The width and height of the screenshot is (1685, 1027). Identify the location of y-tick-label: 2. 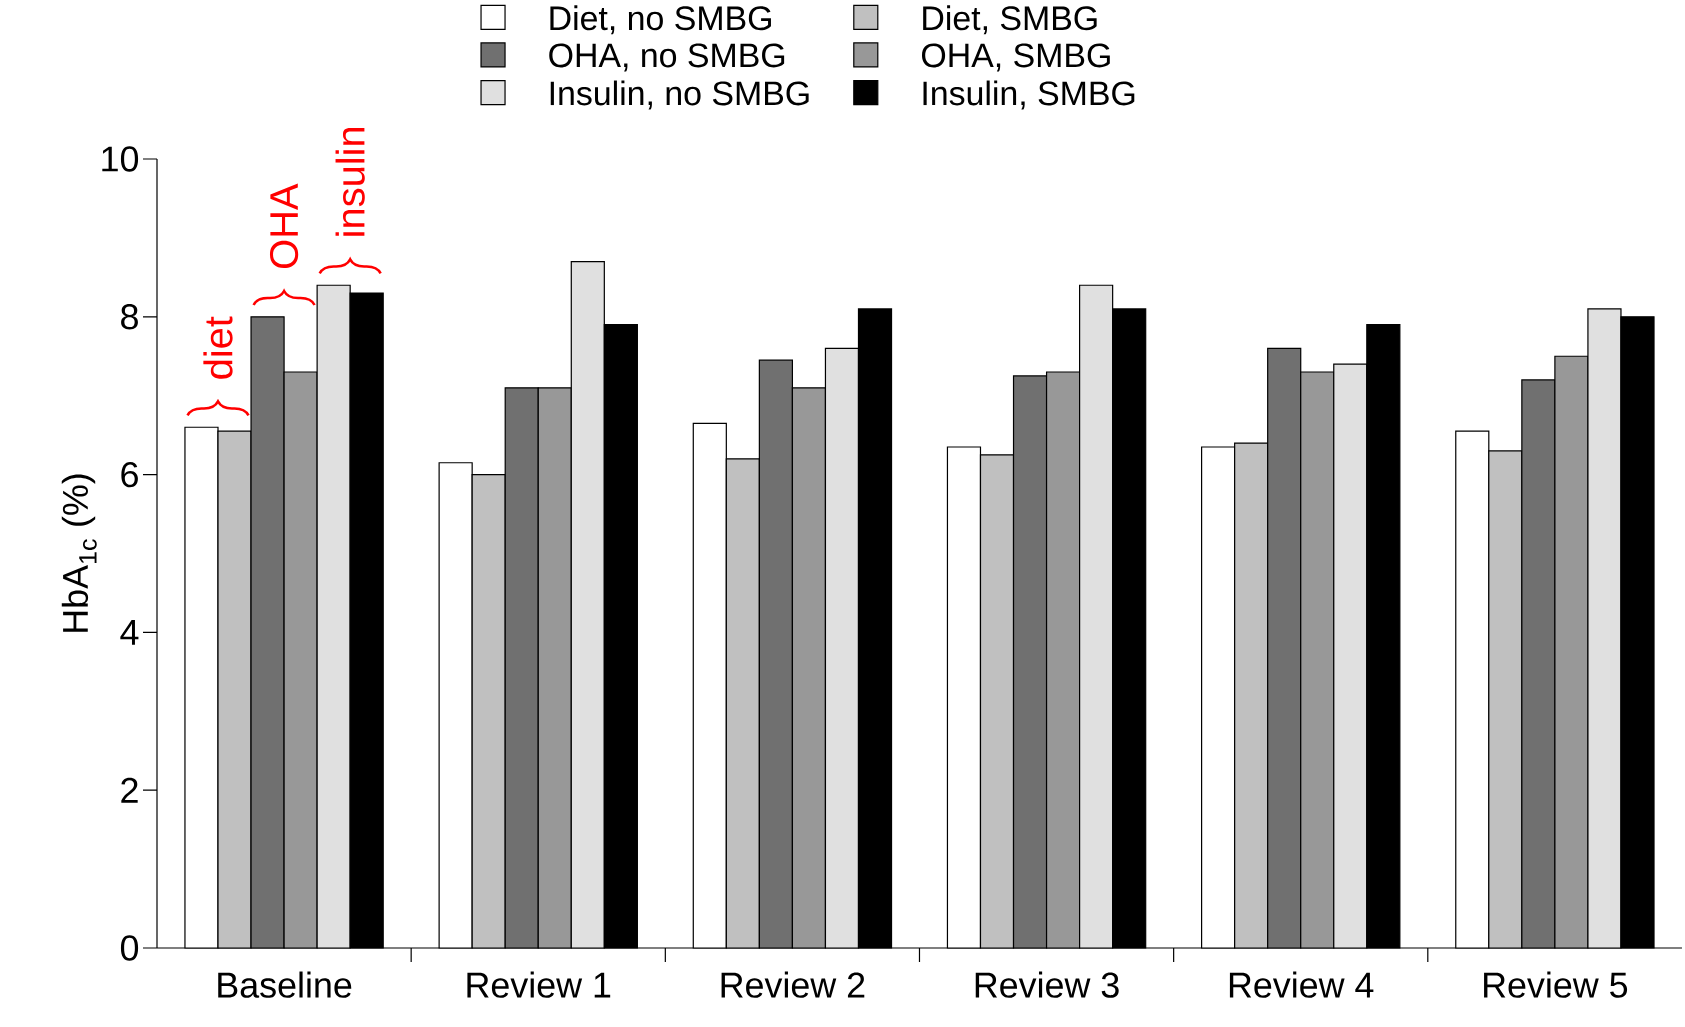
(129, 790).